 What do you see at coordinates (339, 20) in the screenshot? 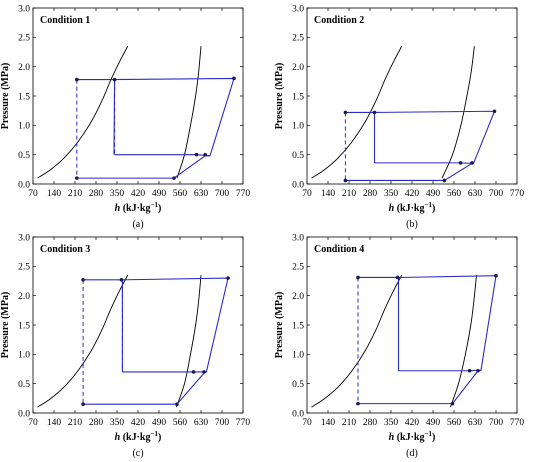
I see `panel-title: Condition 2` at bounding box center [339, 20].